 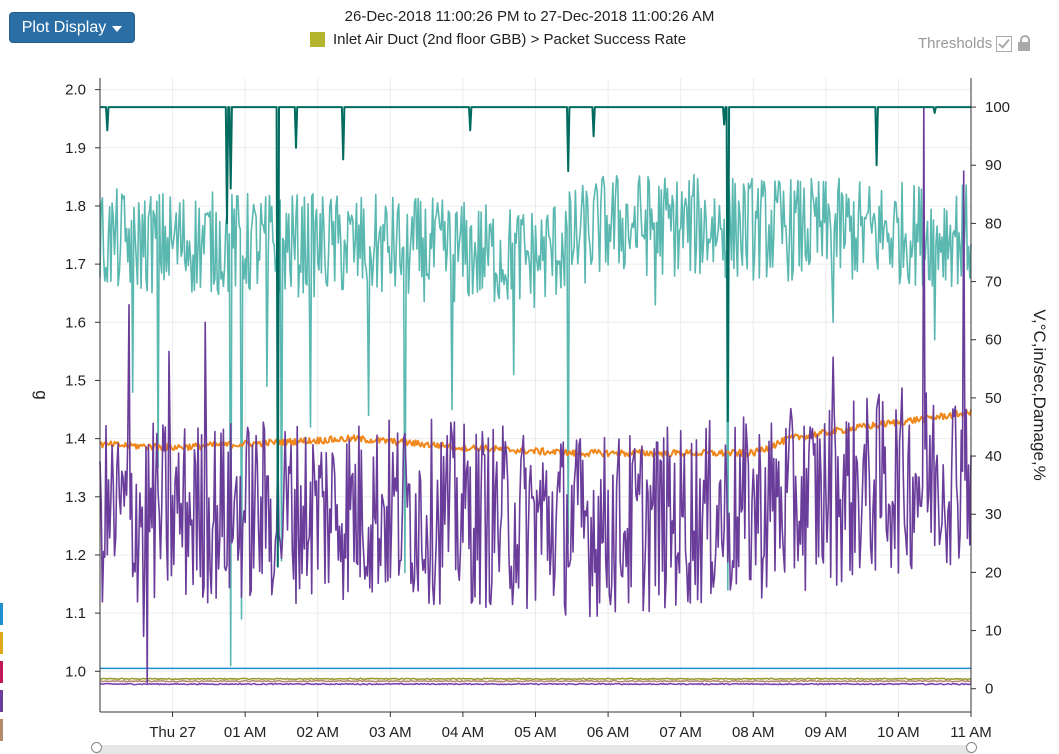 What do you see at coordinates (535, 433) in the screenshot?
I see `series-orange` at bounding box center [535, 433].